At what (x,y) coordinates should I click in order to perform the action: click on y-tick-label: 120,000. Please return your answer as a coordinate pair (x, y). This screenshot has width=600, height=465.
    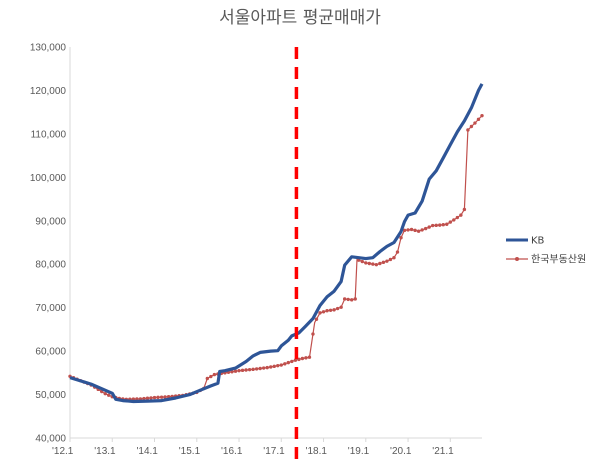
    Looking at the image, I should click on (48, 91).